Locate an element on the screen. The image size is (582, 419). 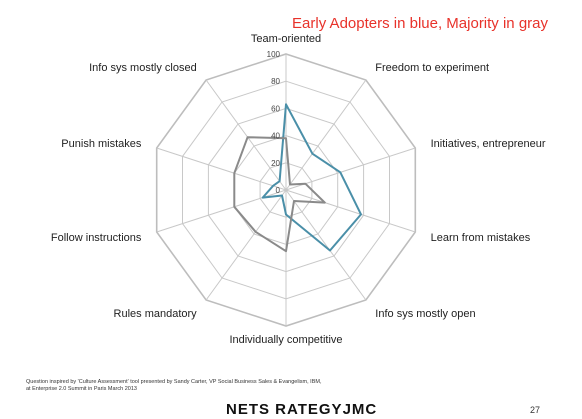
tick-label: 20 is located at coordinates (275, 163).